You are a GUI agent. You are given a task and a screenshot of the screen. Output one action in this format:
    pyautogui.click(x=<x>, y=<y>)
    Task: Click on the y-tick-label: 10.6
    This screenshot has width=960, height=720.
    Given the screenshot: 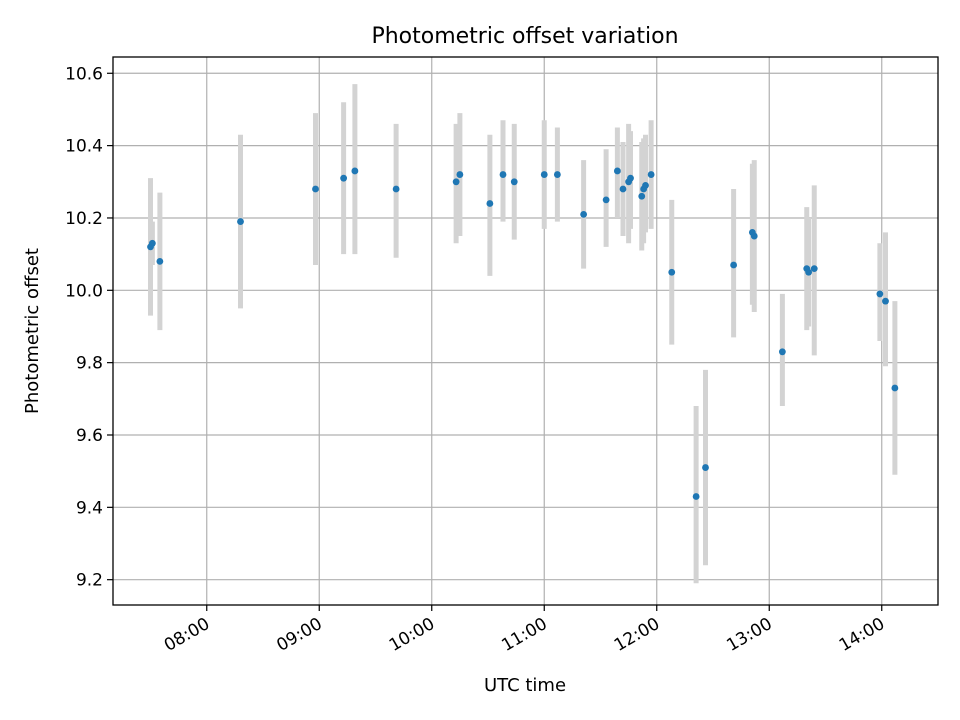 What is the action you would take?
    pyautogui.click(x=84, y=74)
    